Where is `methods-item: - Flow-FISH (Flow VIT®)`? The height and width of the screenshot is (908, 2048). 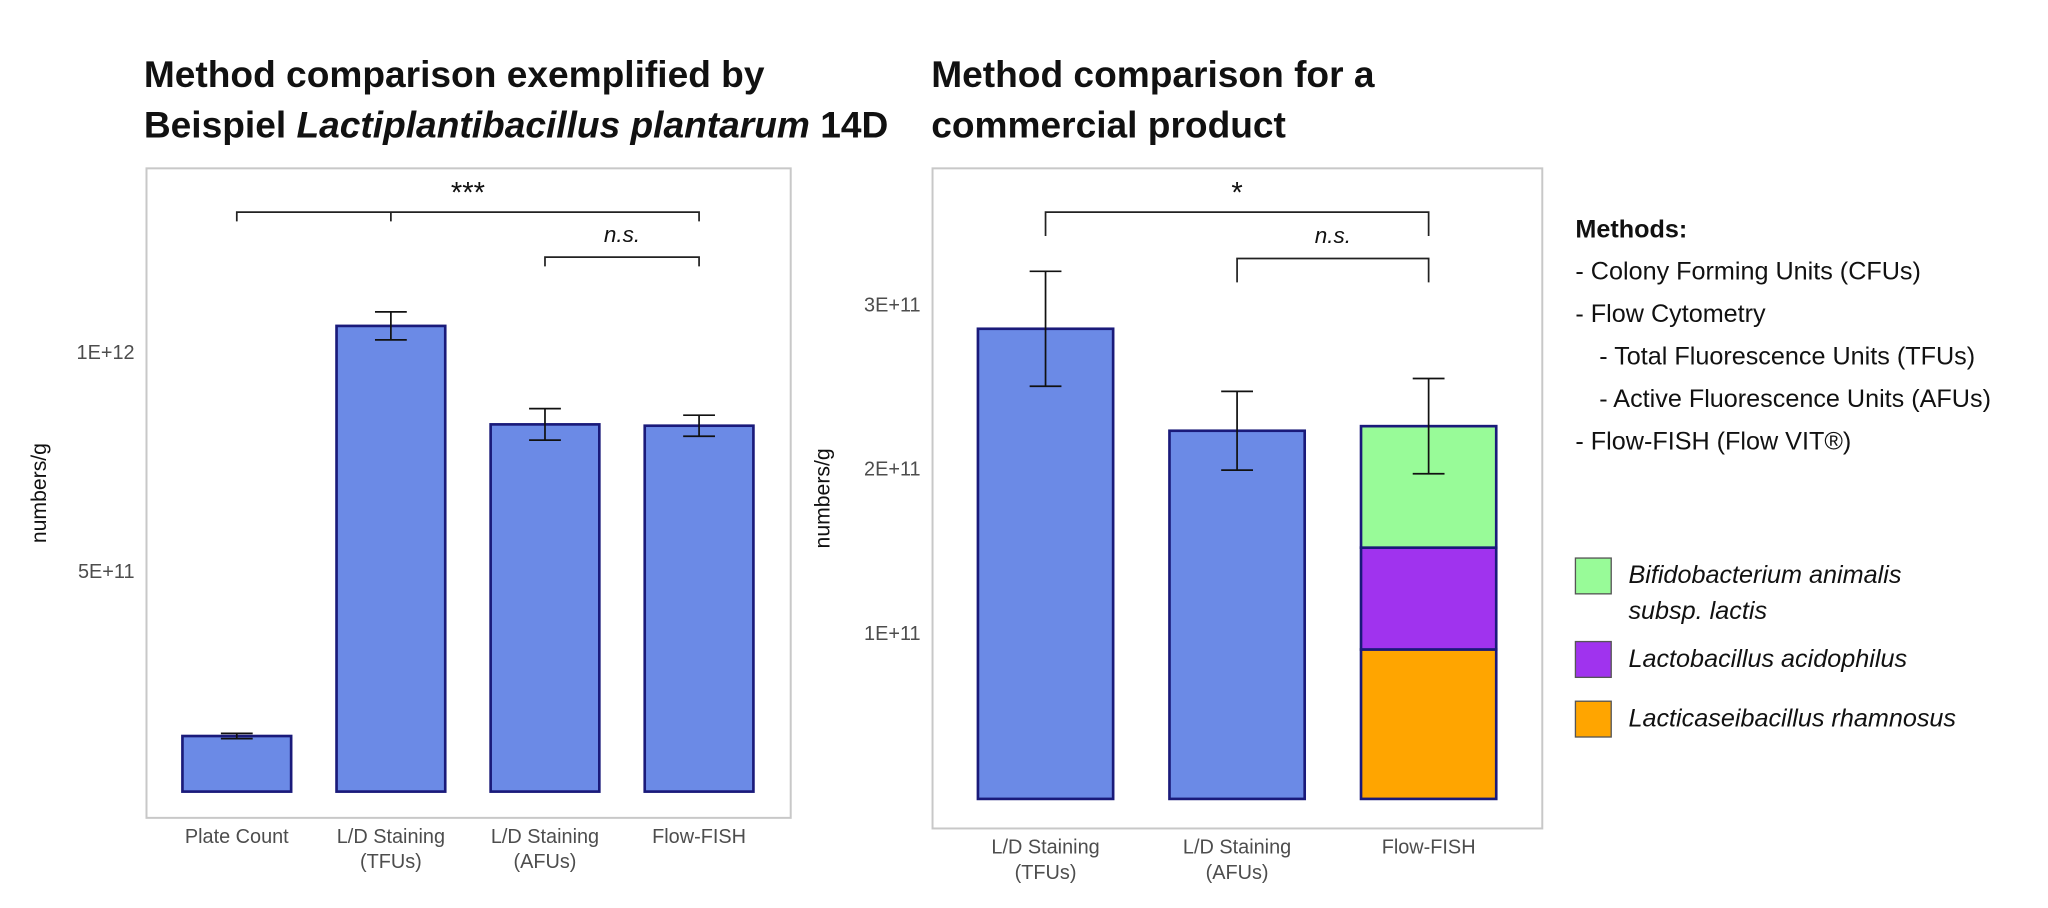 methods-item: - Flow-FISH (Flow VIT®) is located at coordinates (1713, 441).